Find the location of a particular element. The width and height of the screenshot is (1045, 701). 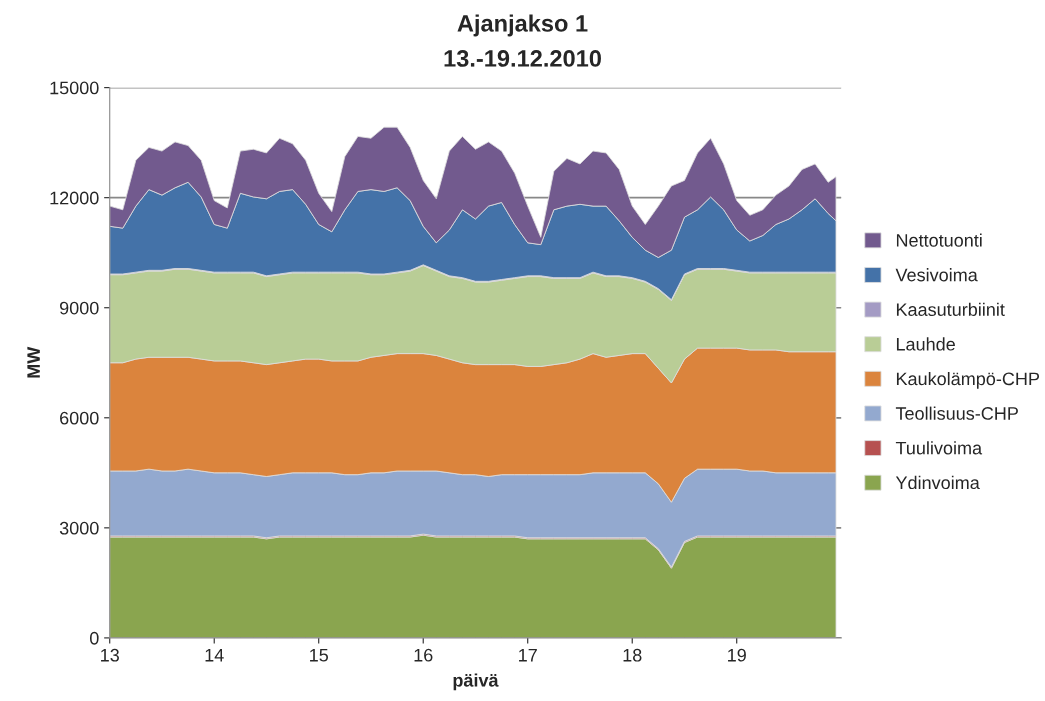

legend-label: Kaukolämpö-CHP is located at coordinates (968, 380).